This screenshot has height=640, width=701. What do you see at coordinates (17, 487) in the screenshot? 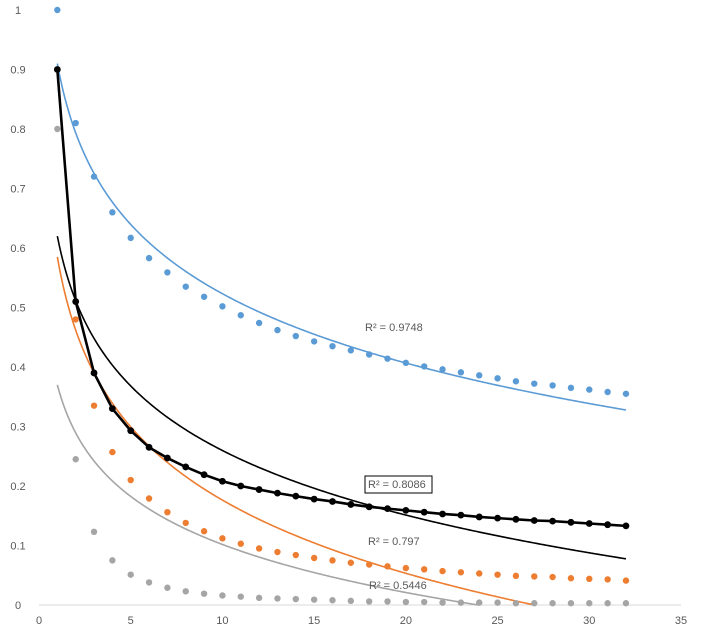
I see `y-tick-label: 0.2` at bounding box center [17, 487].